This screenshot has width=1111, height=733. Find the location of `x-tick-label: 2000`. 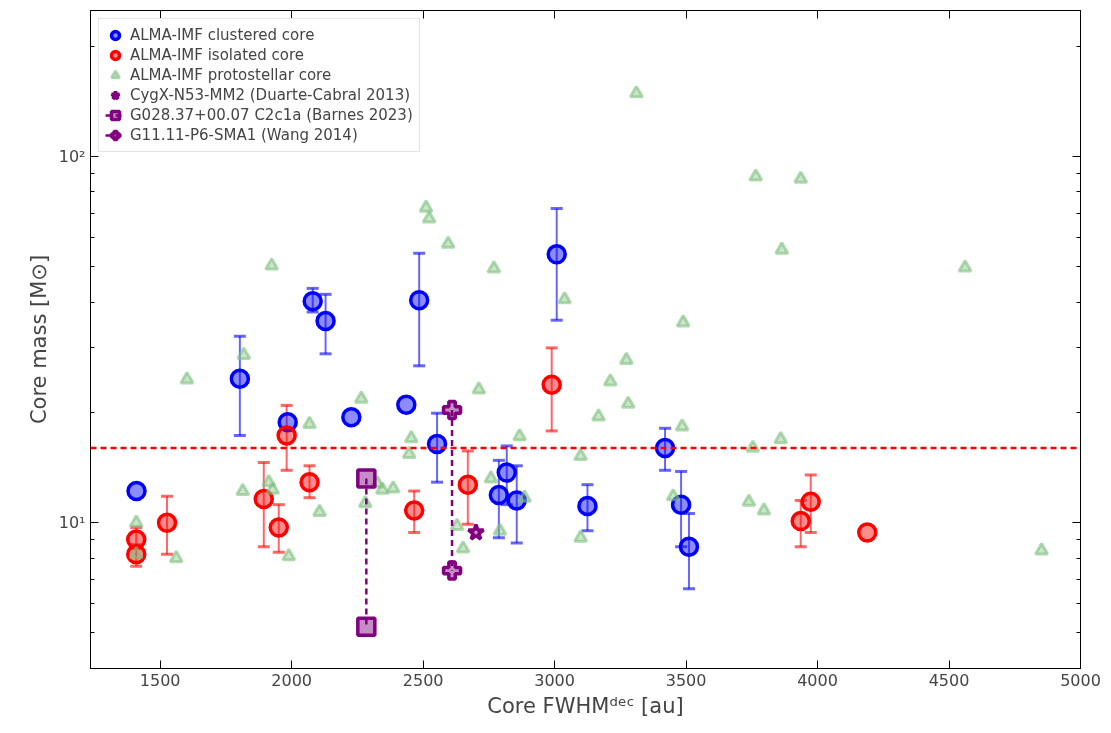

x-tick-label: 2000 is located at coordinates (292, 680).